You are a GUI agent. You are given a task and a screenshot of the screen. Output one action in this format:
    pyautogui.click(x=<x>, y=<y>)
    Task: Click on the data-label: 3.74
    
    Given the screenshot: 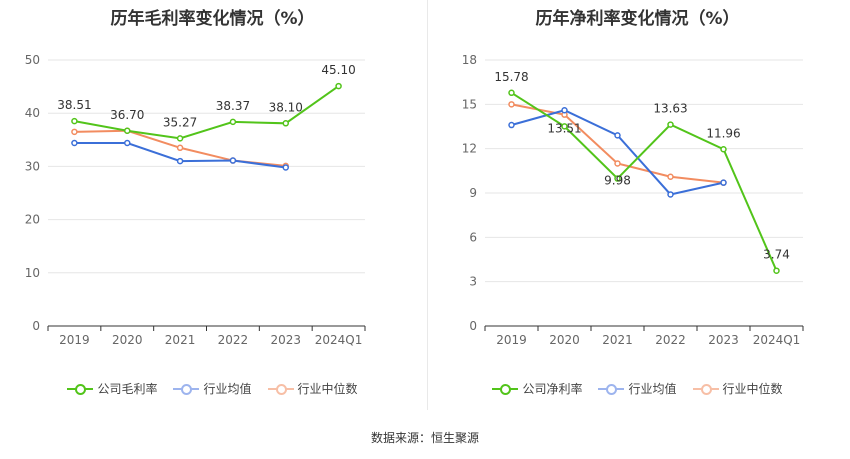 What is the action you would take?
    pyautogui.click(x=776, y=255)
    